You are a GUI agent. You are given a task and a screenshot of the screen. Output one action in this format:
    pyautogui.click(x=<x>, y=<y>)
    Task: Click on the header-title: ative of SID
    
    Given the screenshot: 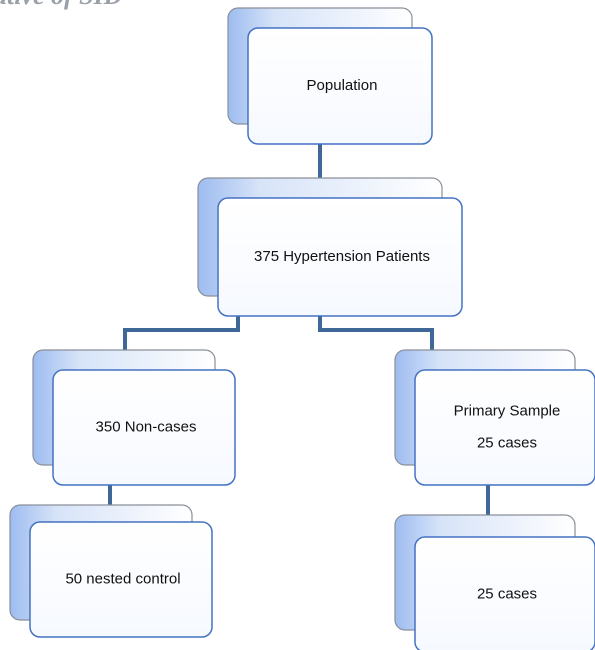 What is the action you would take?
    pyautogui.click(x=61, y=5)
    